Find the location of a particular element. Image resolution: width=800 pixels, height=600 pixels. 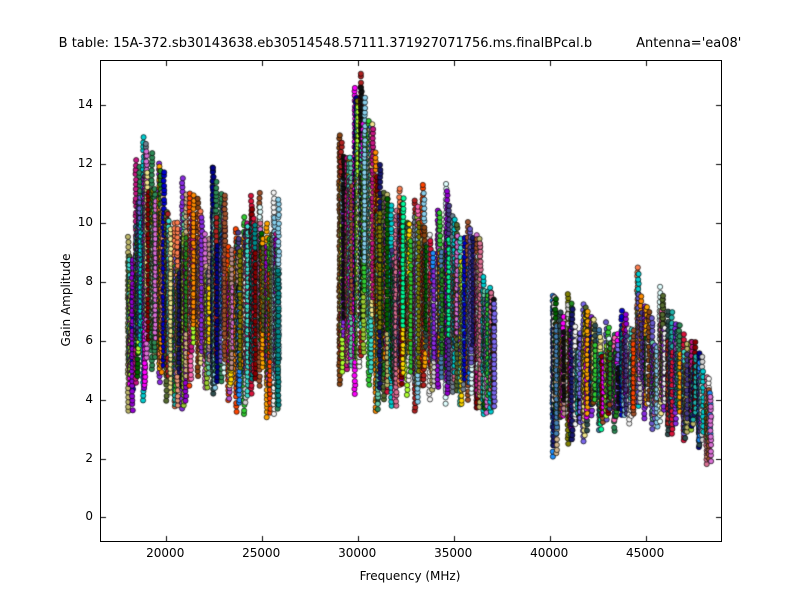

antenna-label: Antenna='ea08' is located at coordinates (689, 43).